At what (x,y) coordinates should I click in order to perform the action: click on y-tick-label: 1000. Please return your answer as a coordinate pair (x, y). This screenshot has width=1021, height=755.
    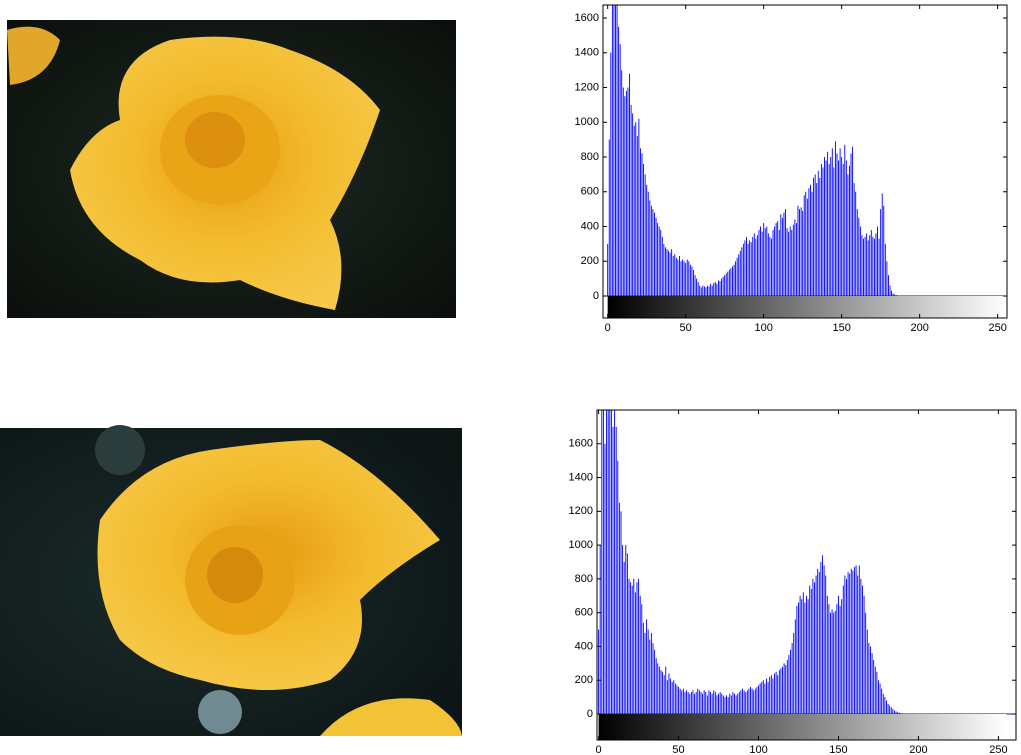
    Looking at the image, I should click on (587, 122).